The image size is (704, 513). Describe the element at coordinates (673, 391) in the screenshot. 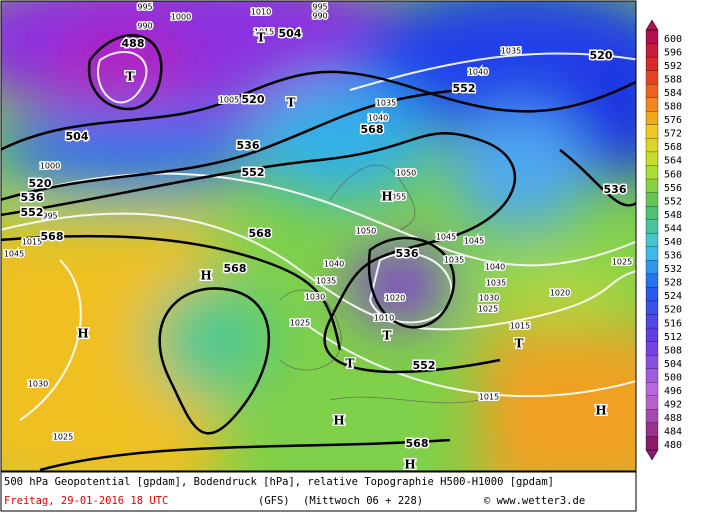

I see `color-scale-label: 496` at that location.